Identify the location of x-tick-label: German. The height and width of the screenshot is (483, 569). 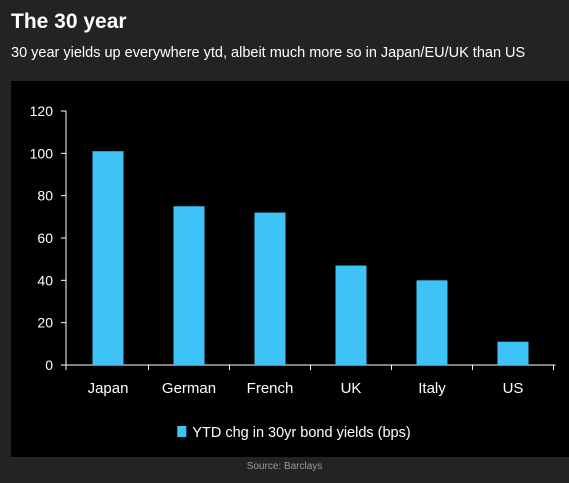
(189, 388).